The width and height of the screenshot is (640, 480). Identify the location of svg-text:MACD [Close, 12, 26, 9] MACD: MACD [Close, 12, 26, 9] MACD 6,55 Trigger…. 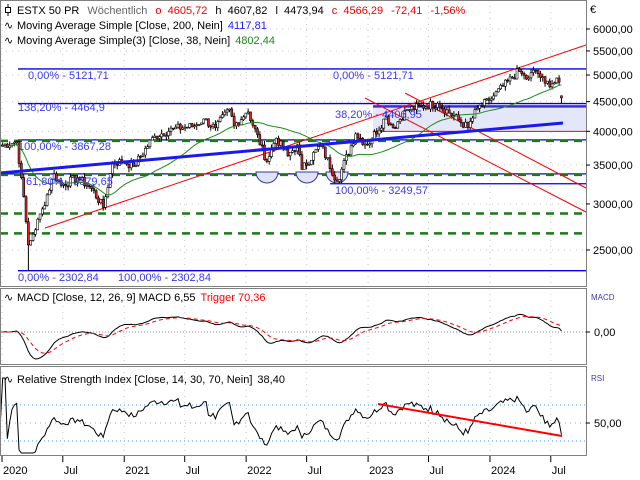
(141, 298).